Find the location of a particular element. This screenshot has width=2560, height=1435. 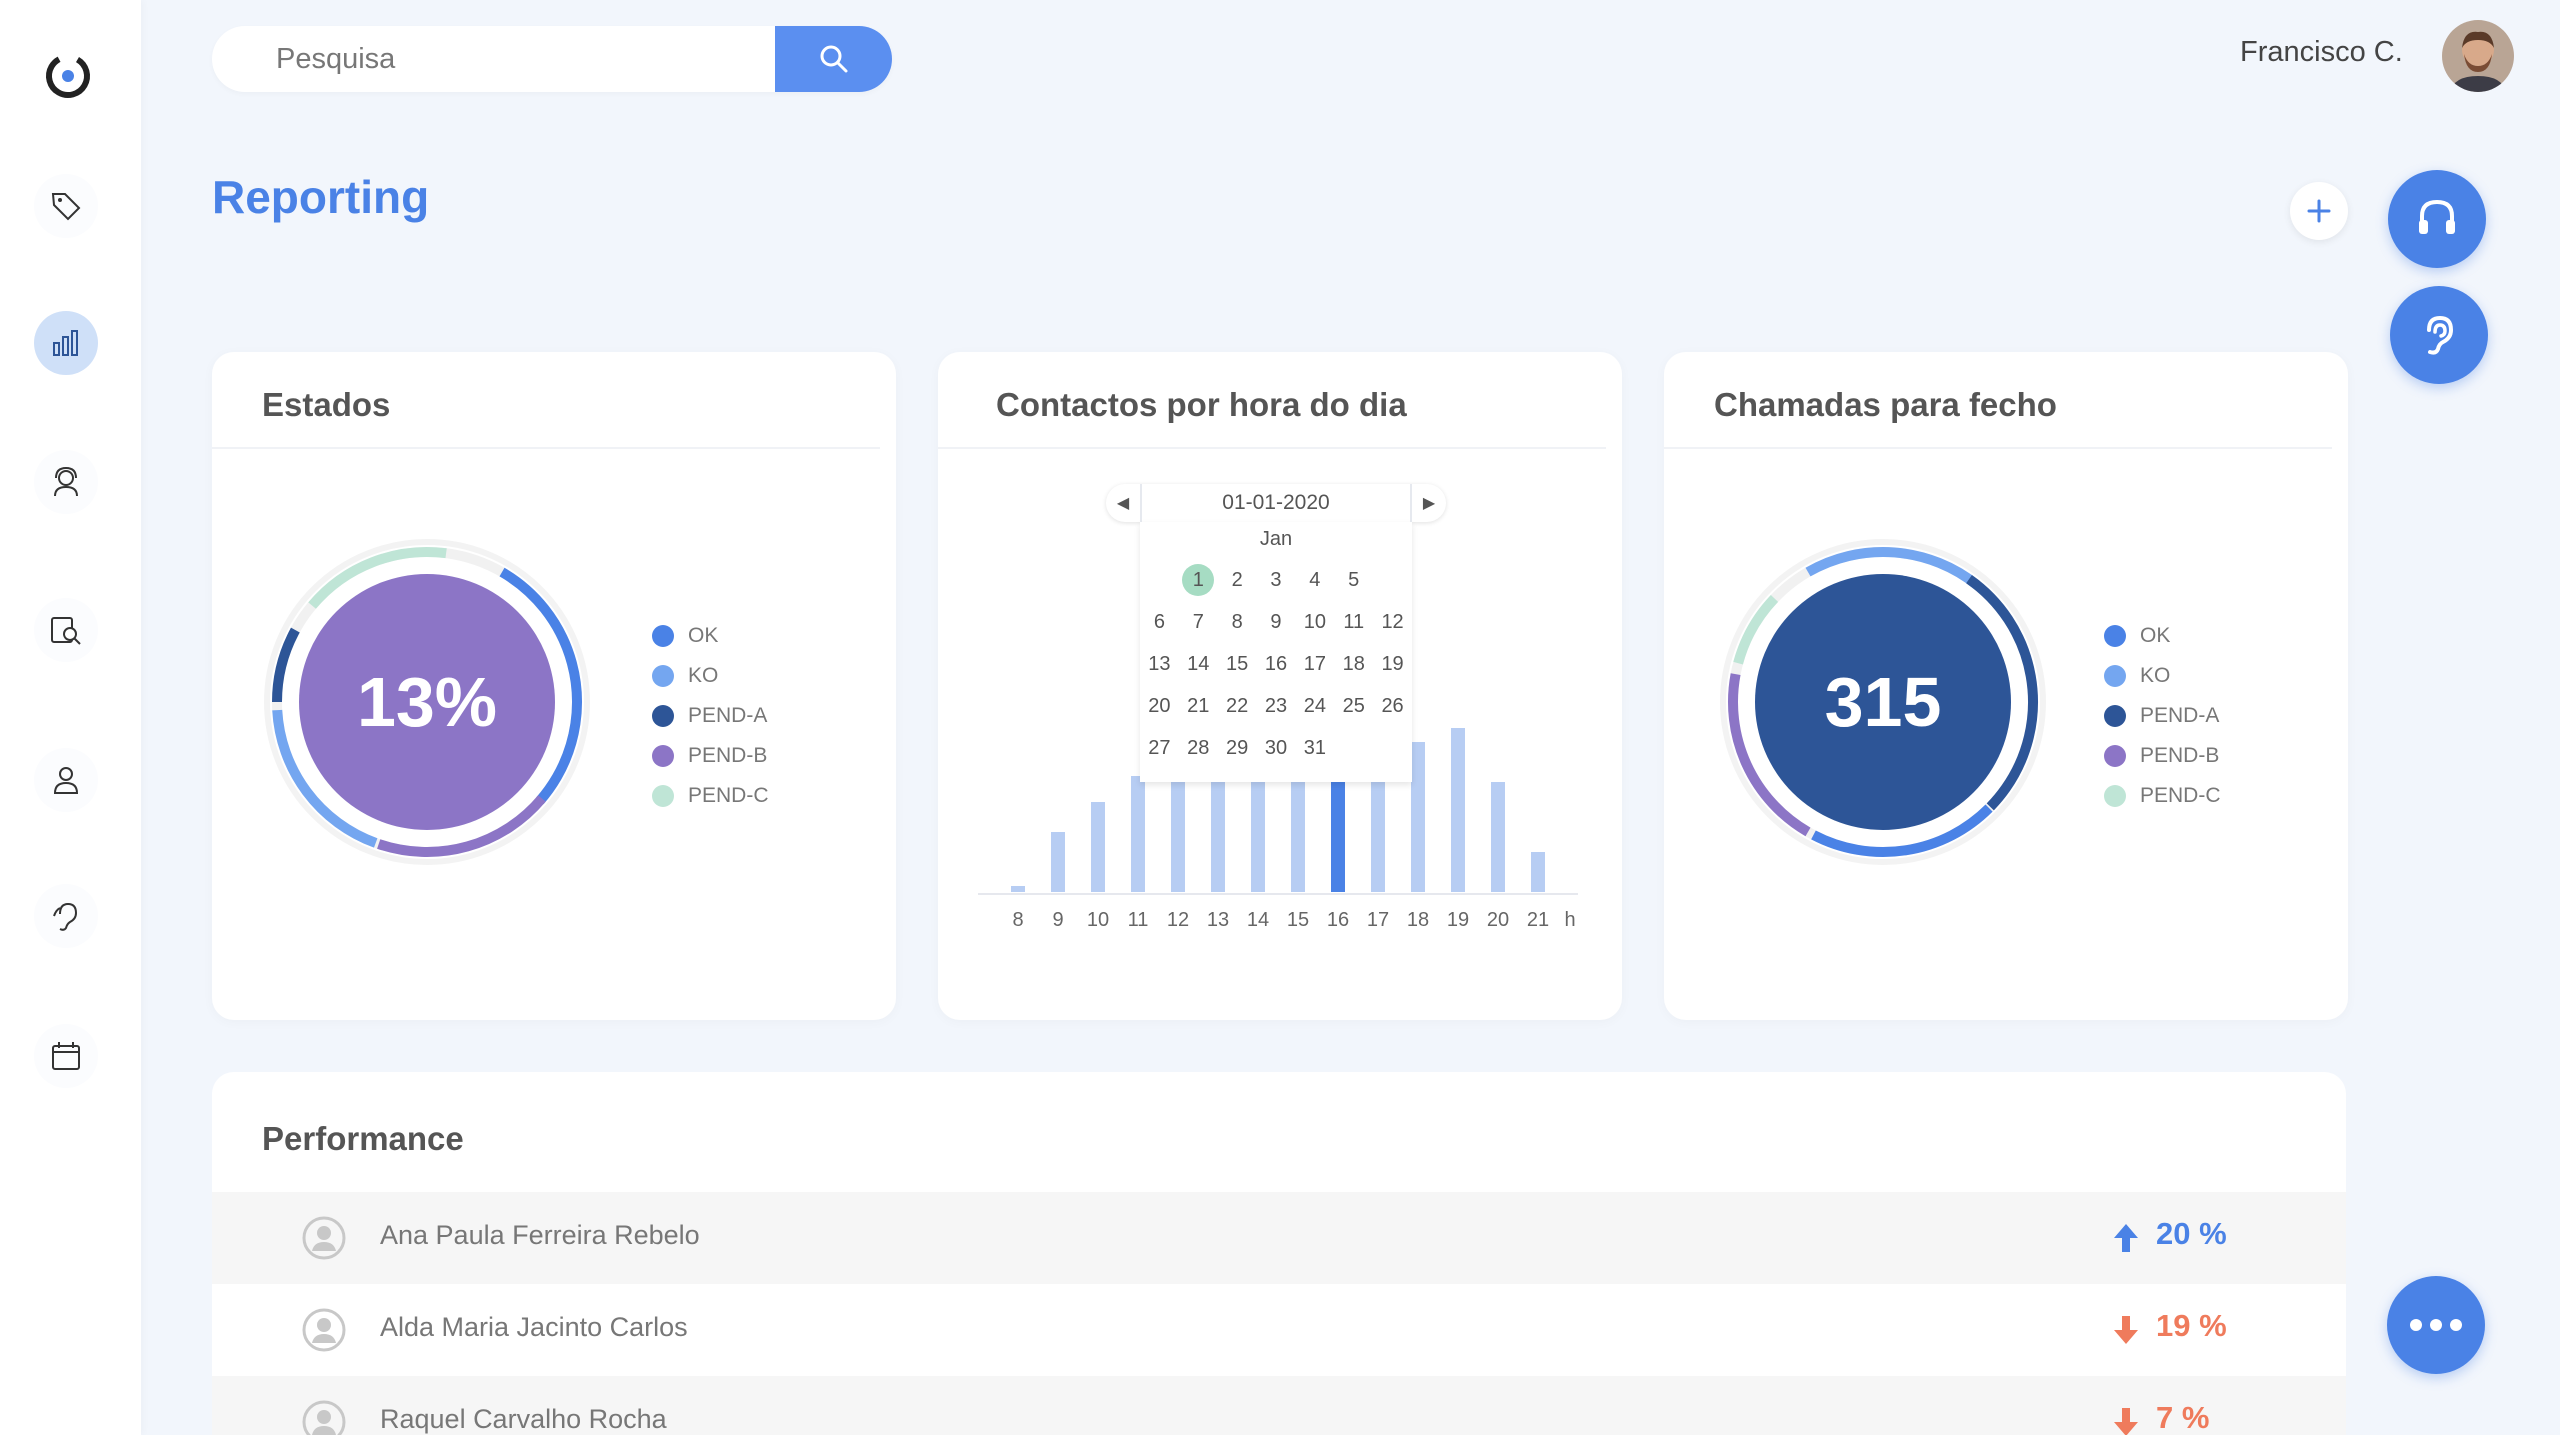

user-name: Francisco C. is located at coordinates (2321, 52).